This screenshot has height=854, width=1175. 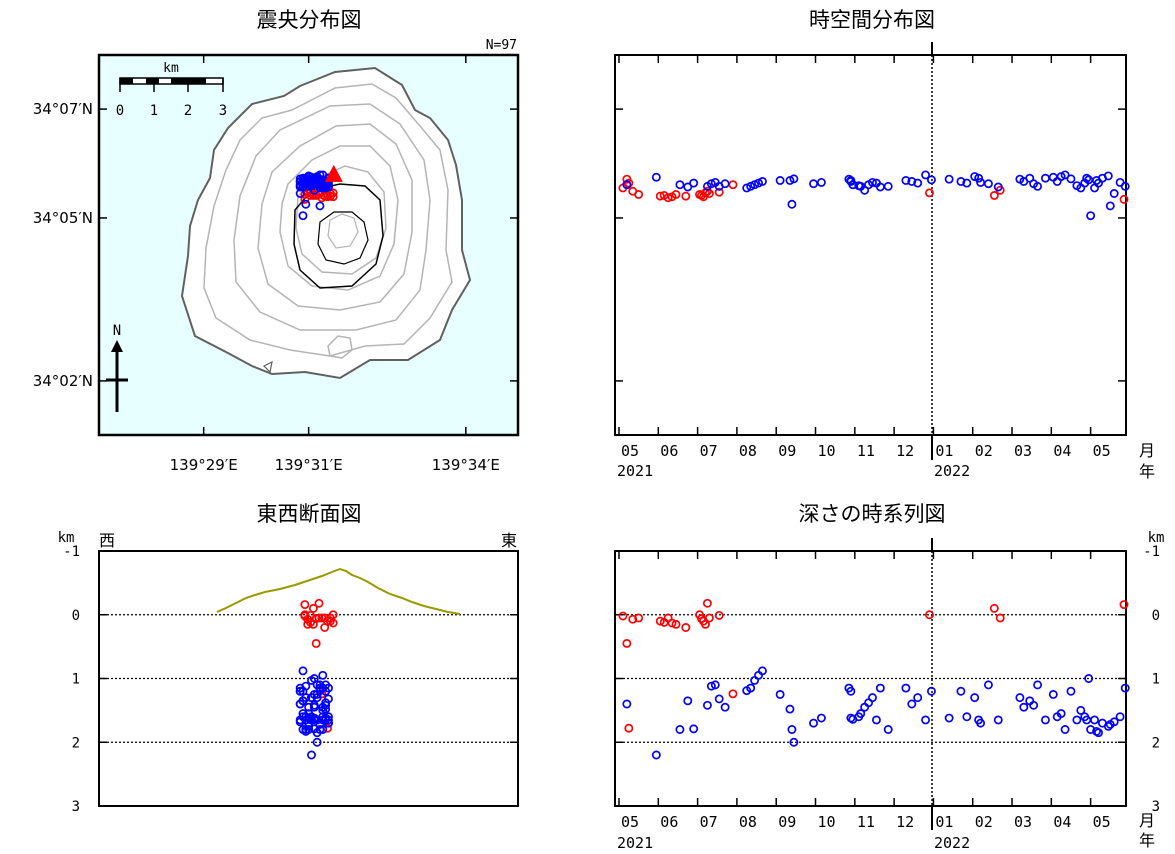 What do you see at coordinates (71, 552) in the screenshot?
I see `depth-tick-label: -1` at bounding box center [71, 552].